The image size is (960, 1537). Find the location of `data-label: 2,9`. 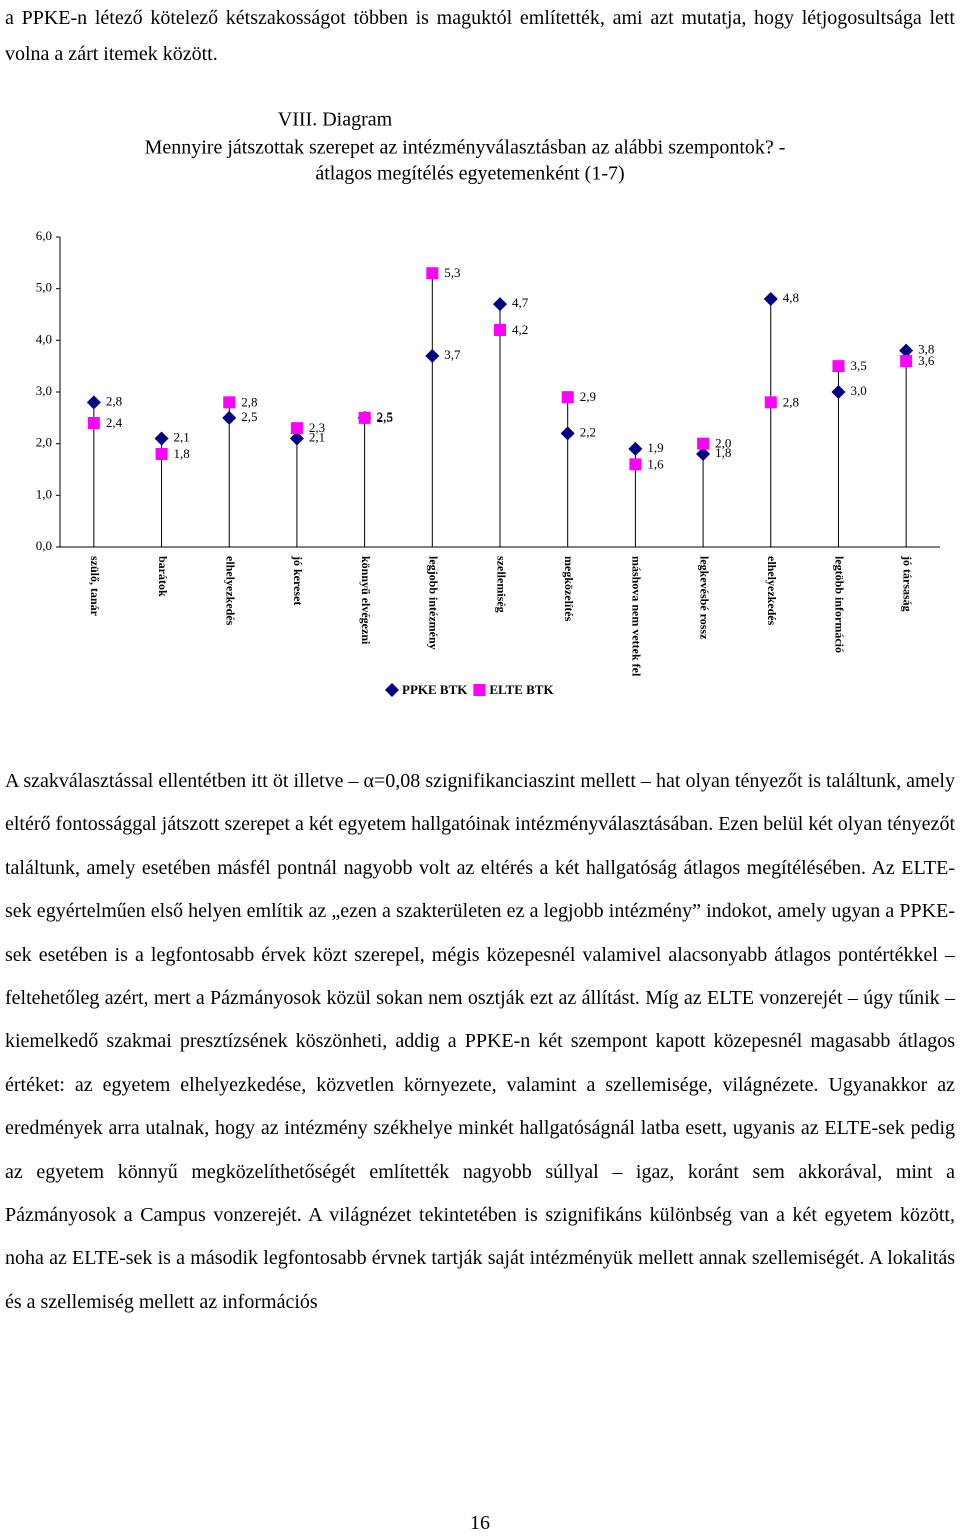

data-label: 2,9 is located at coordinates (588, 396).